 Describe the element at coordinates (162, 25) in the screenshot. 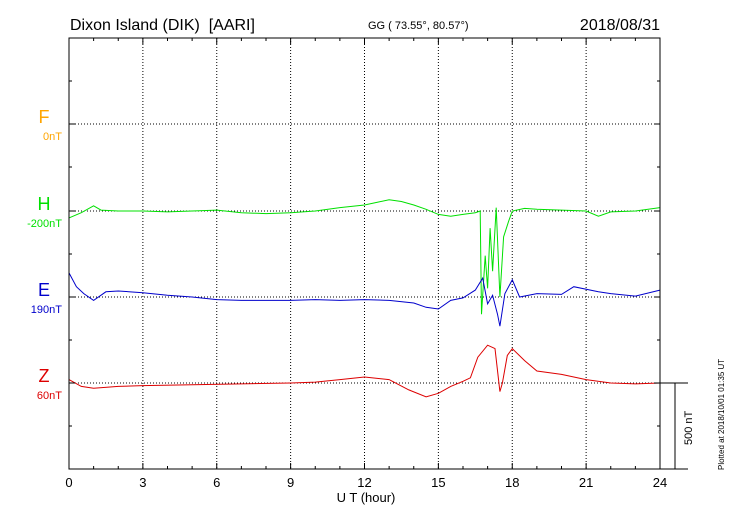

I see `station-title: Dixon Island (DIK) [AARI]` at that location.